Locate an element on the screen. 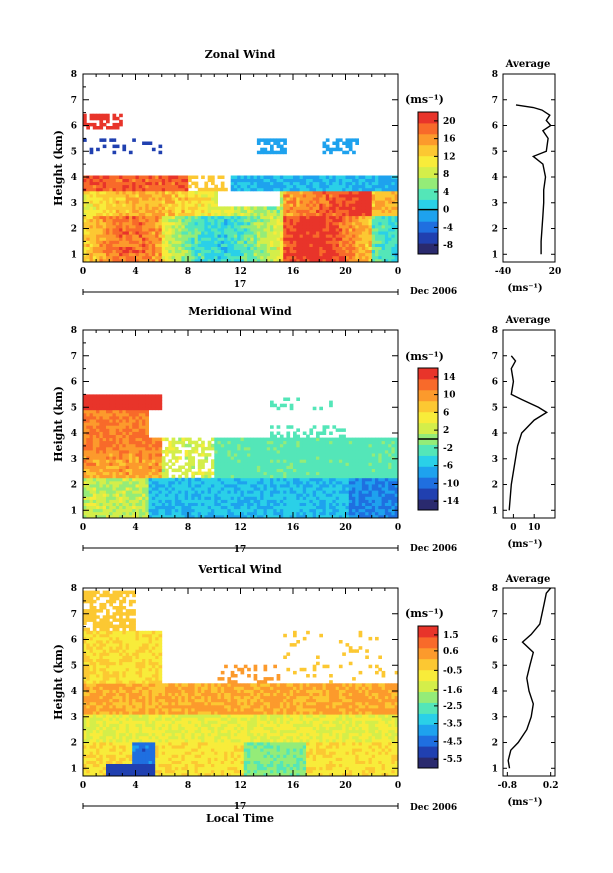  zonal-avg-ytick-label: 1 is located at coordinates (495, 255).